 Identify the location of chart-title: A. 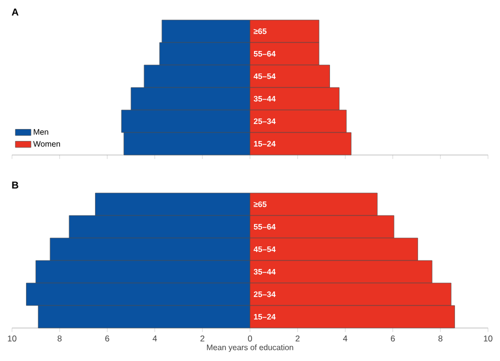
(15, 12).